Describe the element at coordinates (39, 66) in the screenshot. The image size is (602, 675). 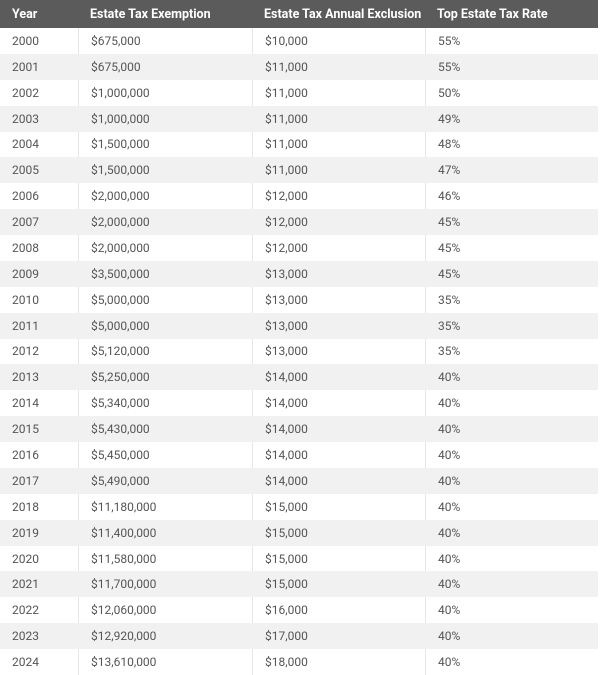
I see `table-cell: 2001` at that location.